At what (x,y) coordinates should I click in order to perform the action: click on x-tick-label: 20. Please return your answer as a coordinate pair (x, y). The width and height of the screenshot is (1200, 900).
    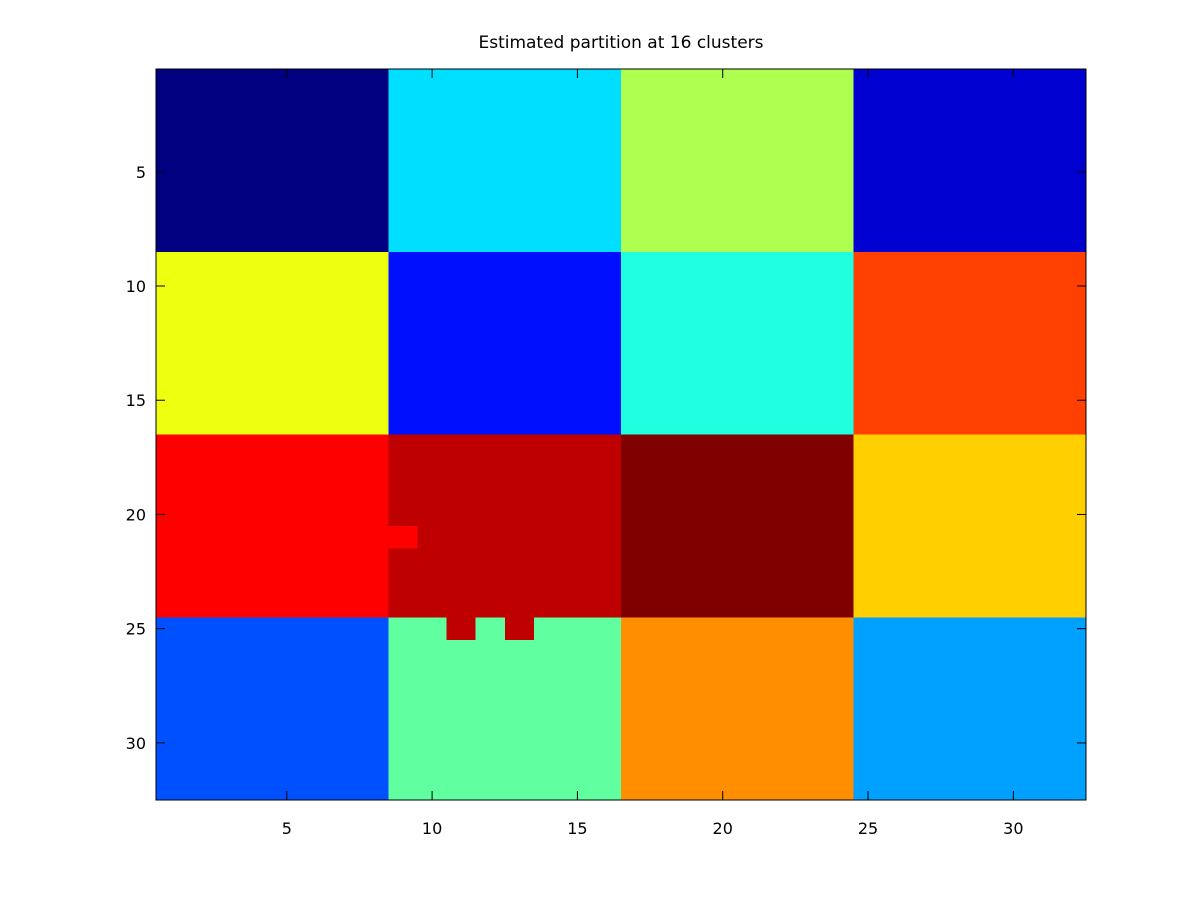
    Looking at the image, I should click on (723, 828).